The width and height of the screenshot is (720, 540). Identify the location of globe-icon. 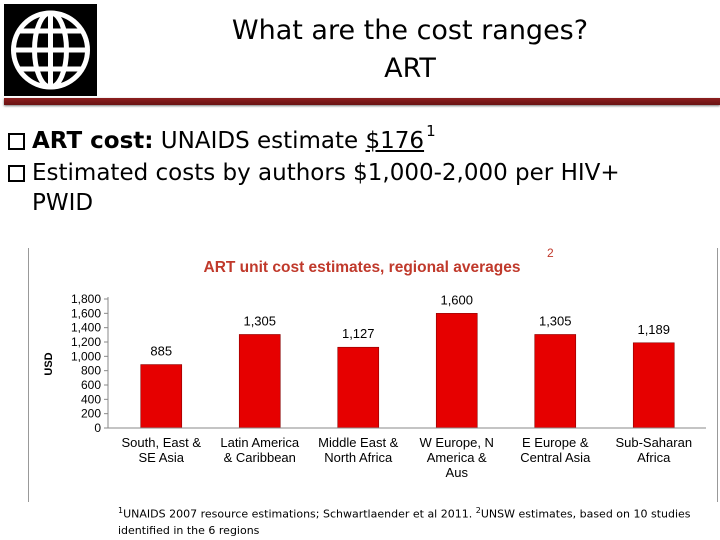
(50, 50).